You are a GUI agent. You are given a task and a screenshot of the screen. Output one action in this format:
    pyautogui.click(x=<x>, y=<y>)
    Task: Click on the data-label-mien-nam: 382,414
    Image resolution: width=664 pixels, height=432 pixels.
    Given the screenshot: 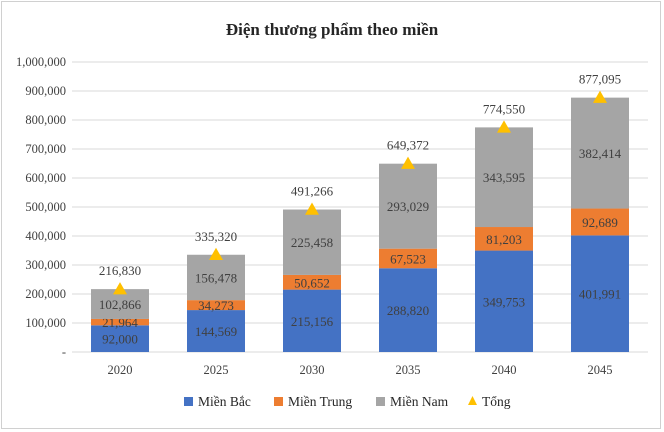 What is the action you would take?
    pyautogui.click(x=600, y=153)
    